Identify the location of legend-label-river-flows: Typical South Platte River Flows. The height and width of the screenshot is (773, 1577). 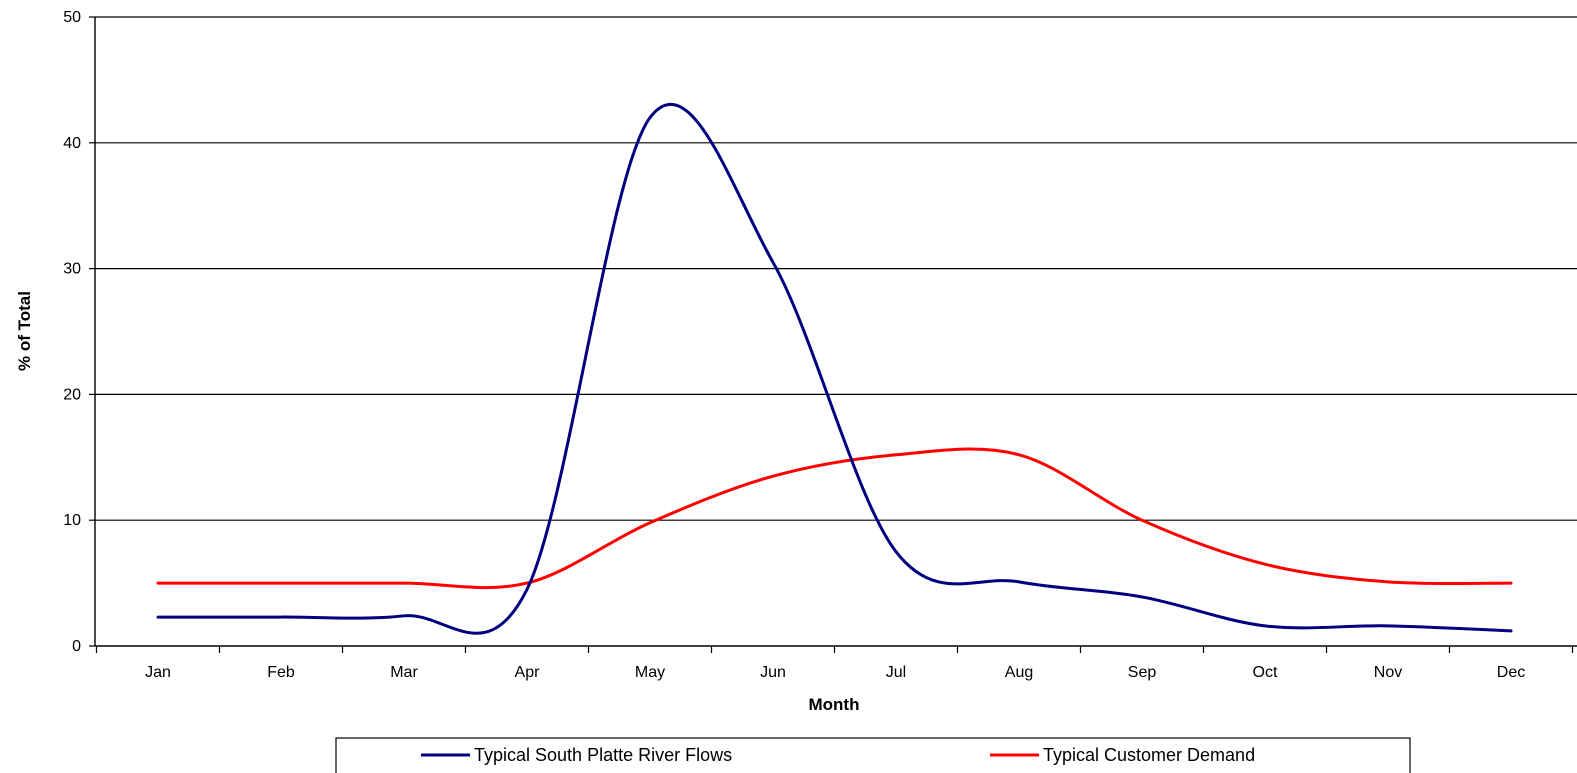
(603, 755).